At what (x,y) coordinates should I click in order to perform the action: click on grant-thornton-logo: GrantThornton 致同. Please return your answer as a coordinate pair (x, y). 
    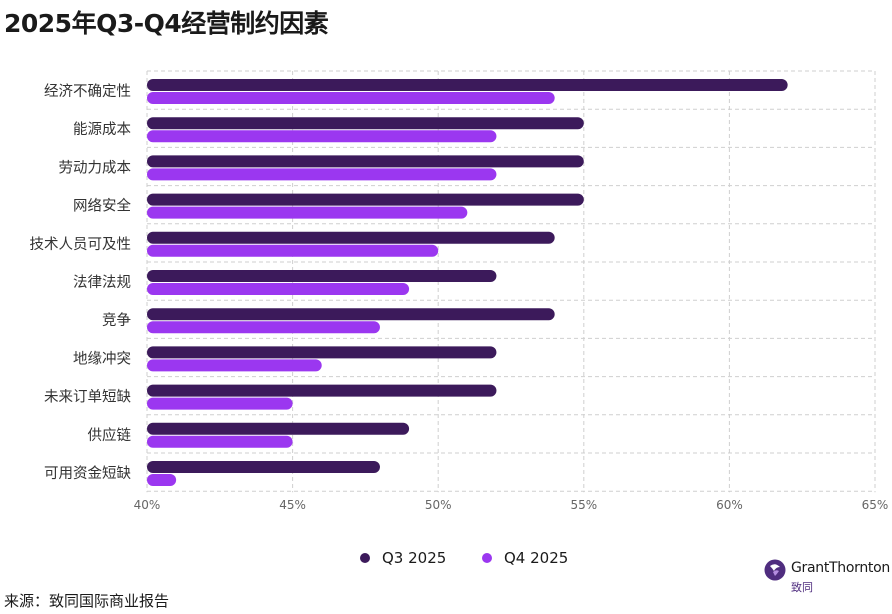
    Looking at the image, I should click on (827, 577).